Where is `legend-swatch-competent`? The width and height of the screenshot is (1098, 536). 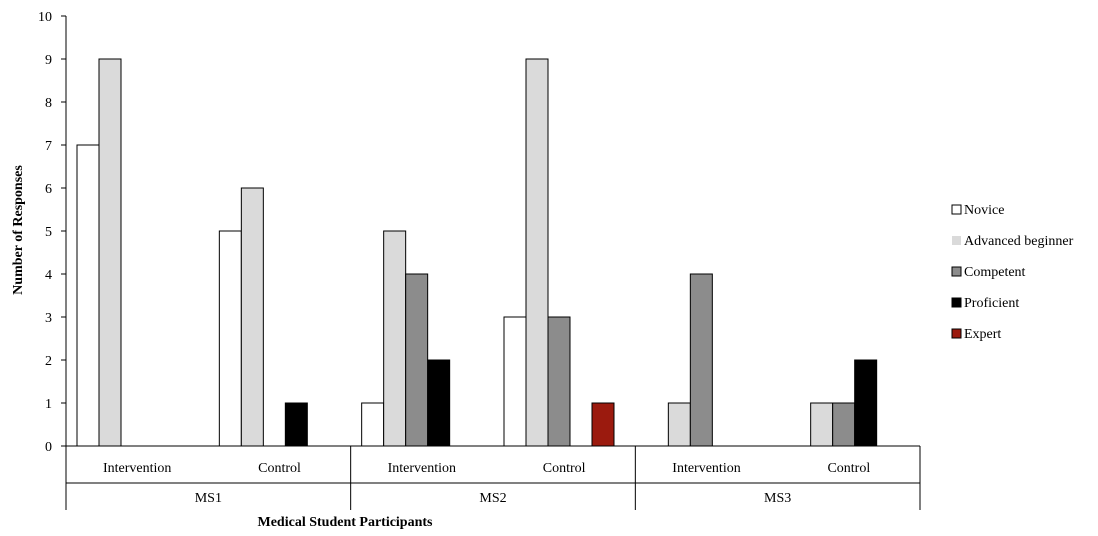 legend-swatch-competent is located at coordinates (956, 271).